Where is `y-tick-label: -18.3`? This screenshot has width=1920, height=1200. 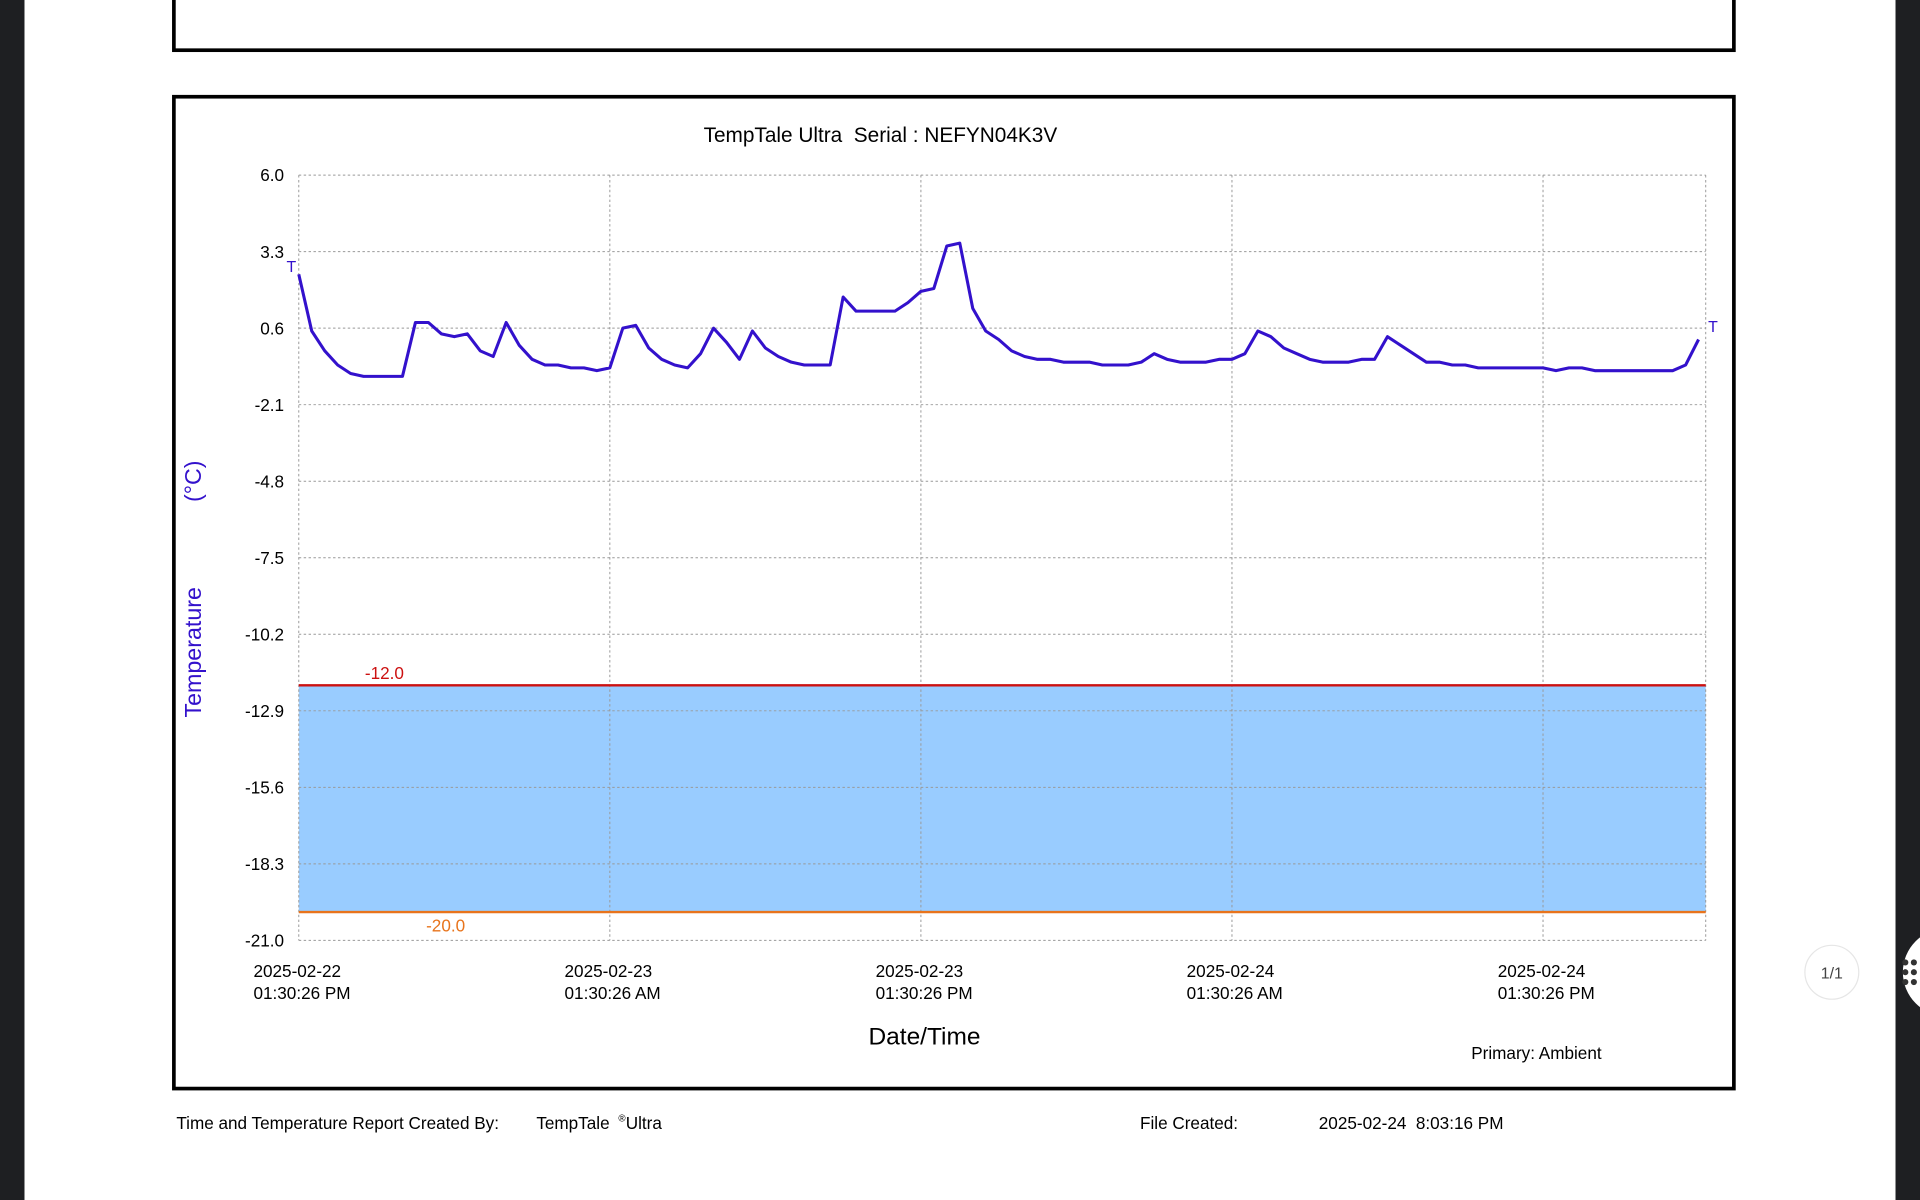
y-tick-label: -18.3 is located at coordinates (264, 864).